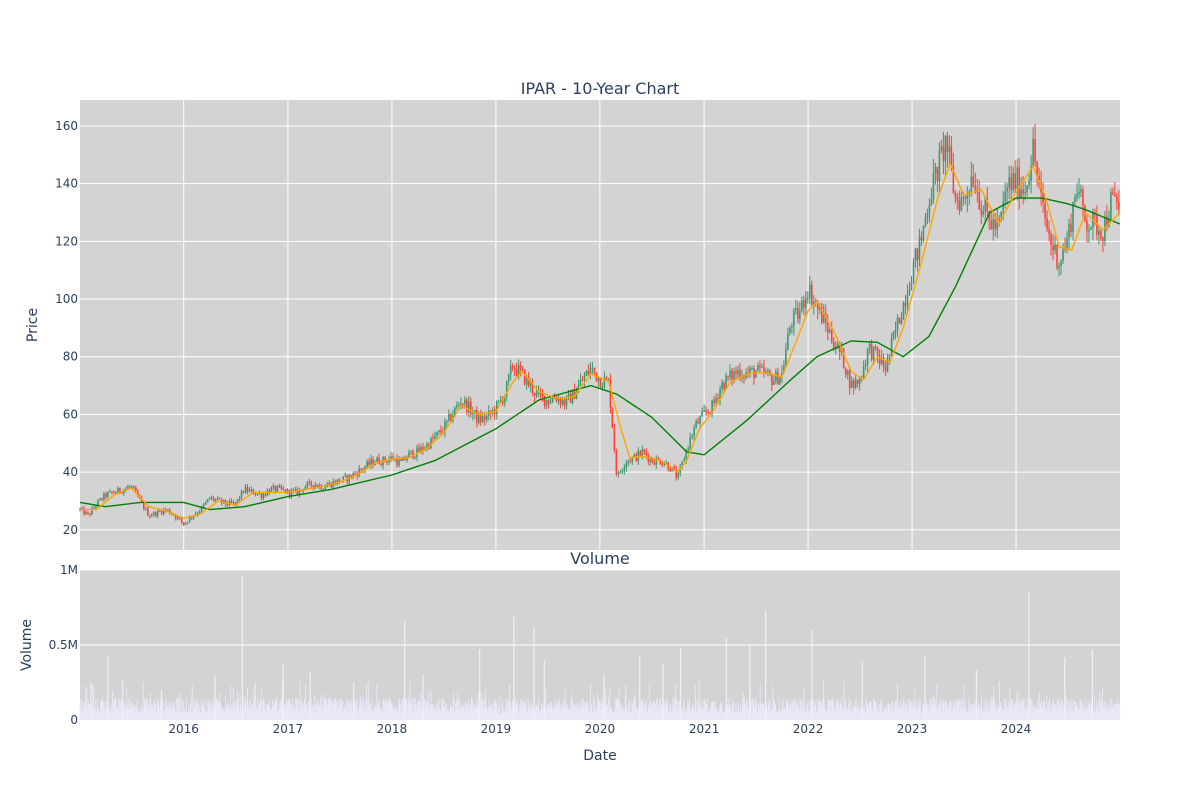 Image resolution: width=1200 pixels, height=800 pixels. Describe the element at coordinates (599, 729) in the screenshot. I see `date-x-tick-labels: 2016 2017 2018 2019 2020 2021 2022 2023 2024` at that location.